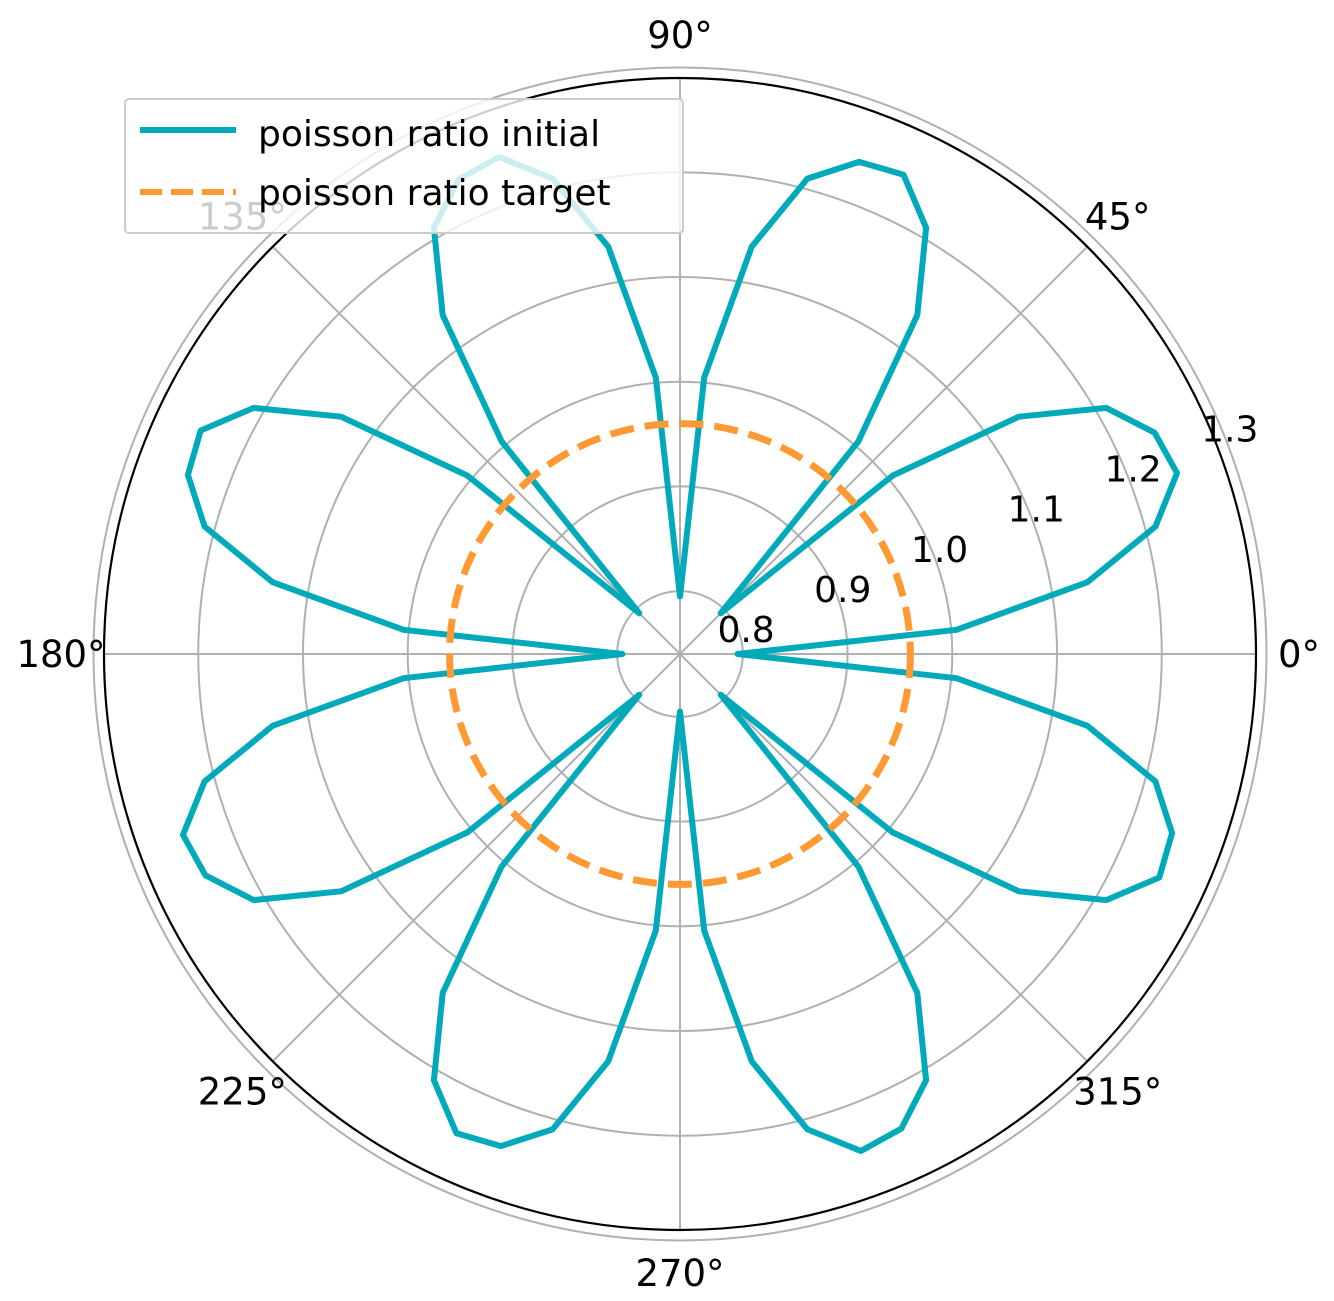  I want to click on angular-tick-label: 180°, so click(60, 654).